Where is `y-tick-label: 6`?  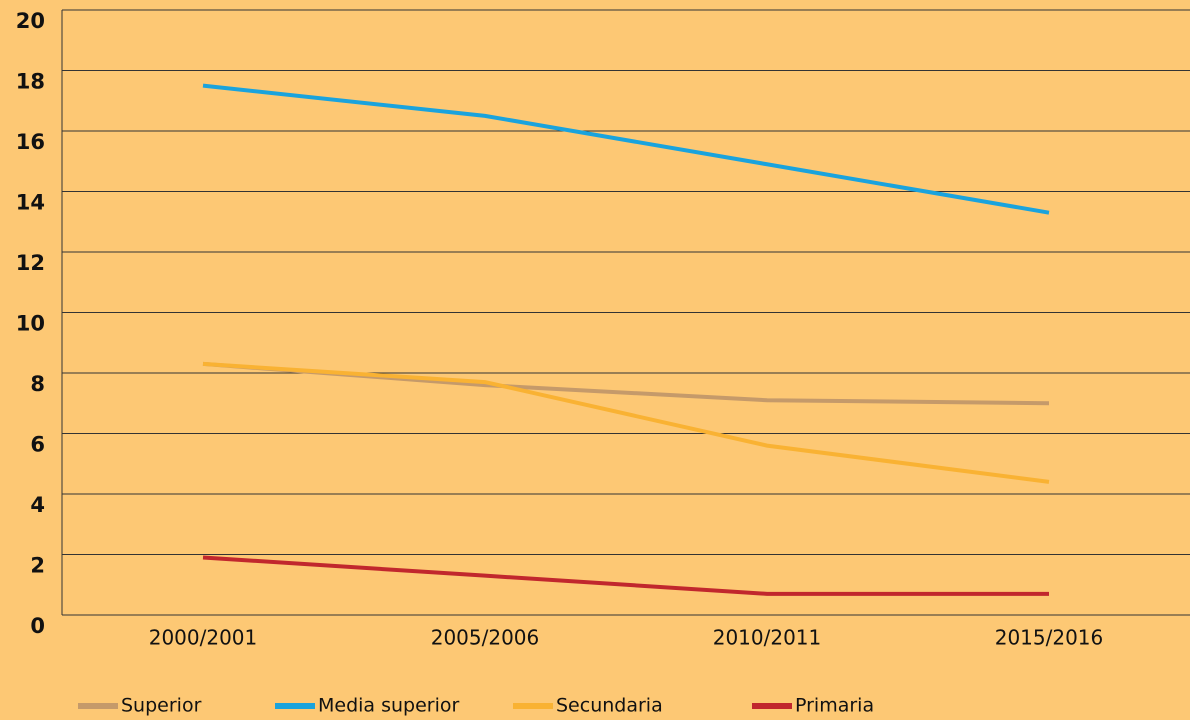 y-tick-label: 6 is located at coordinates (37, 445).